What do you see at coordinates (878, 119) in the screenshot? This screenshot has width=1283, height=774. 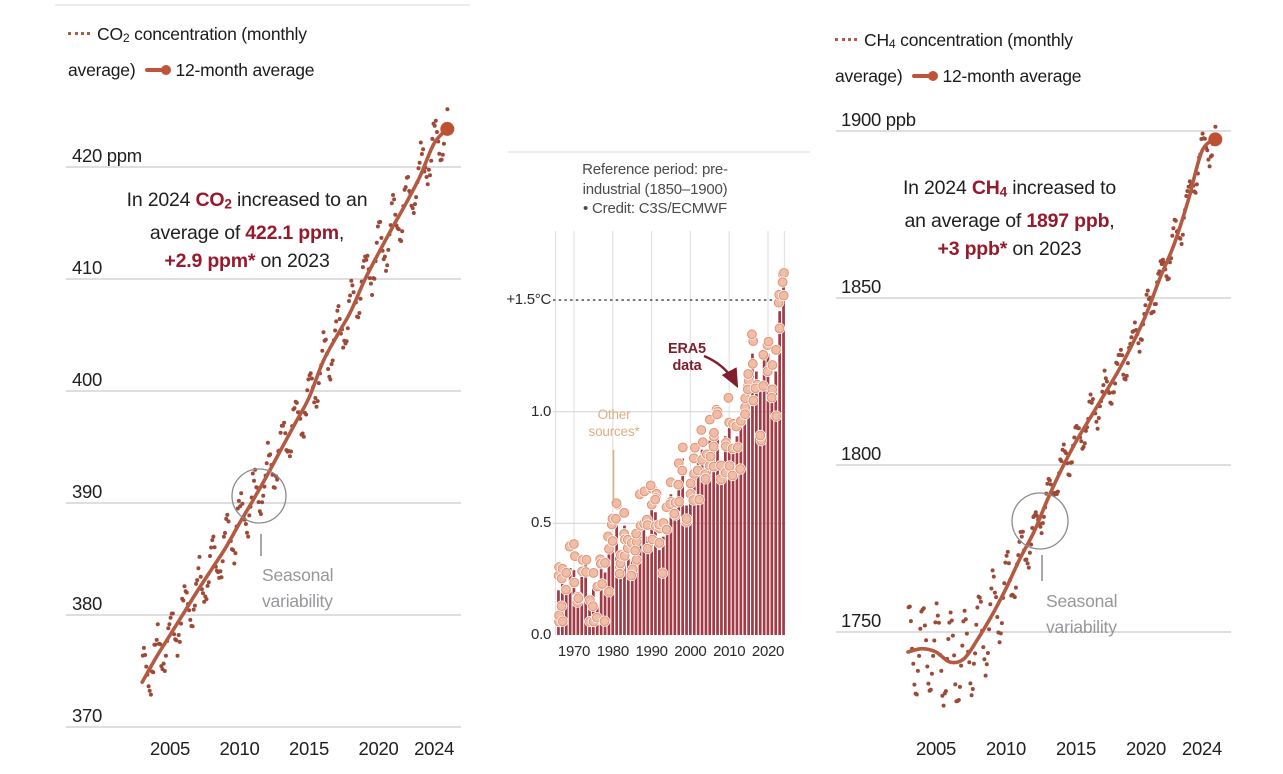 I see `ch4-ytick-1900: 1900 ppb` at bounding box center [878, 119].